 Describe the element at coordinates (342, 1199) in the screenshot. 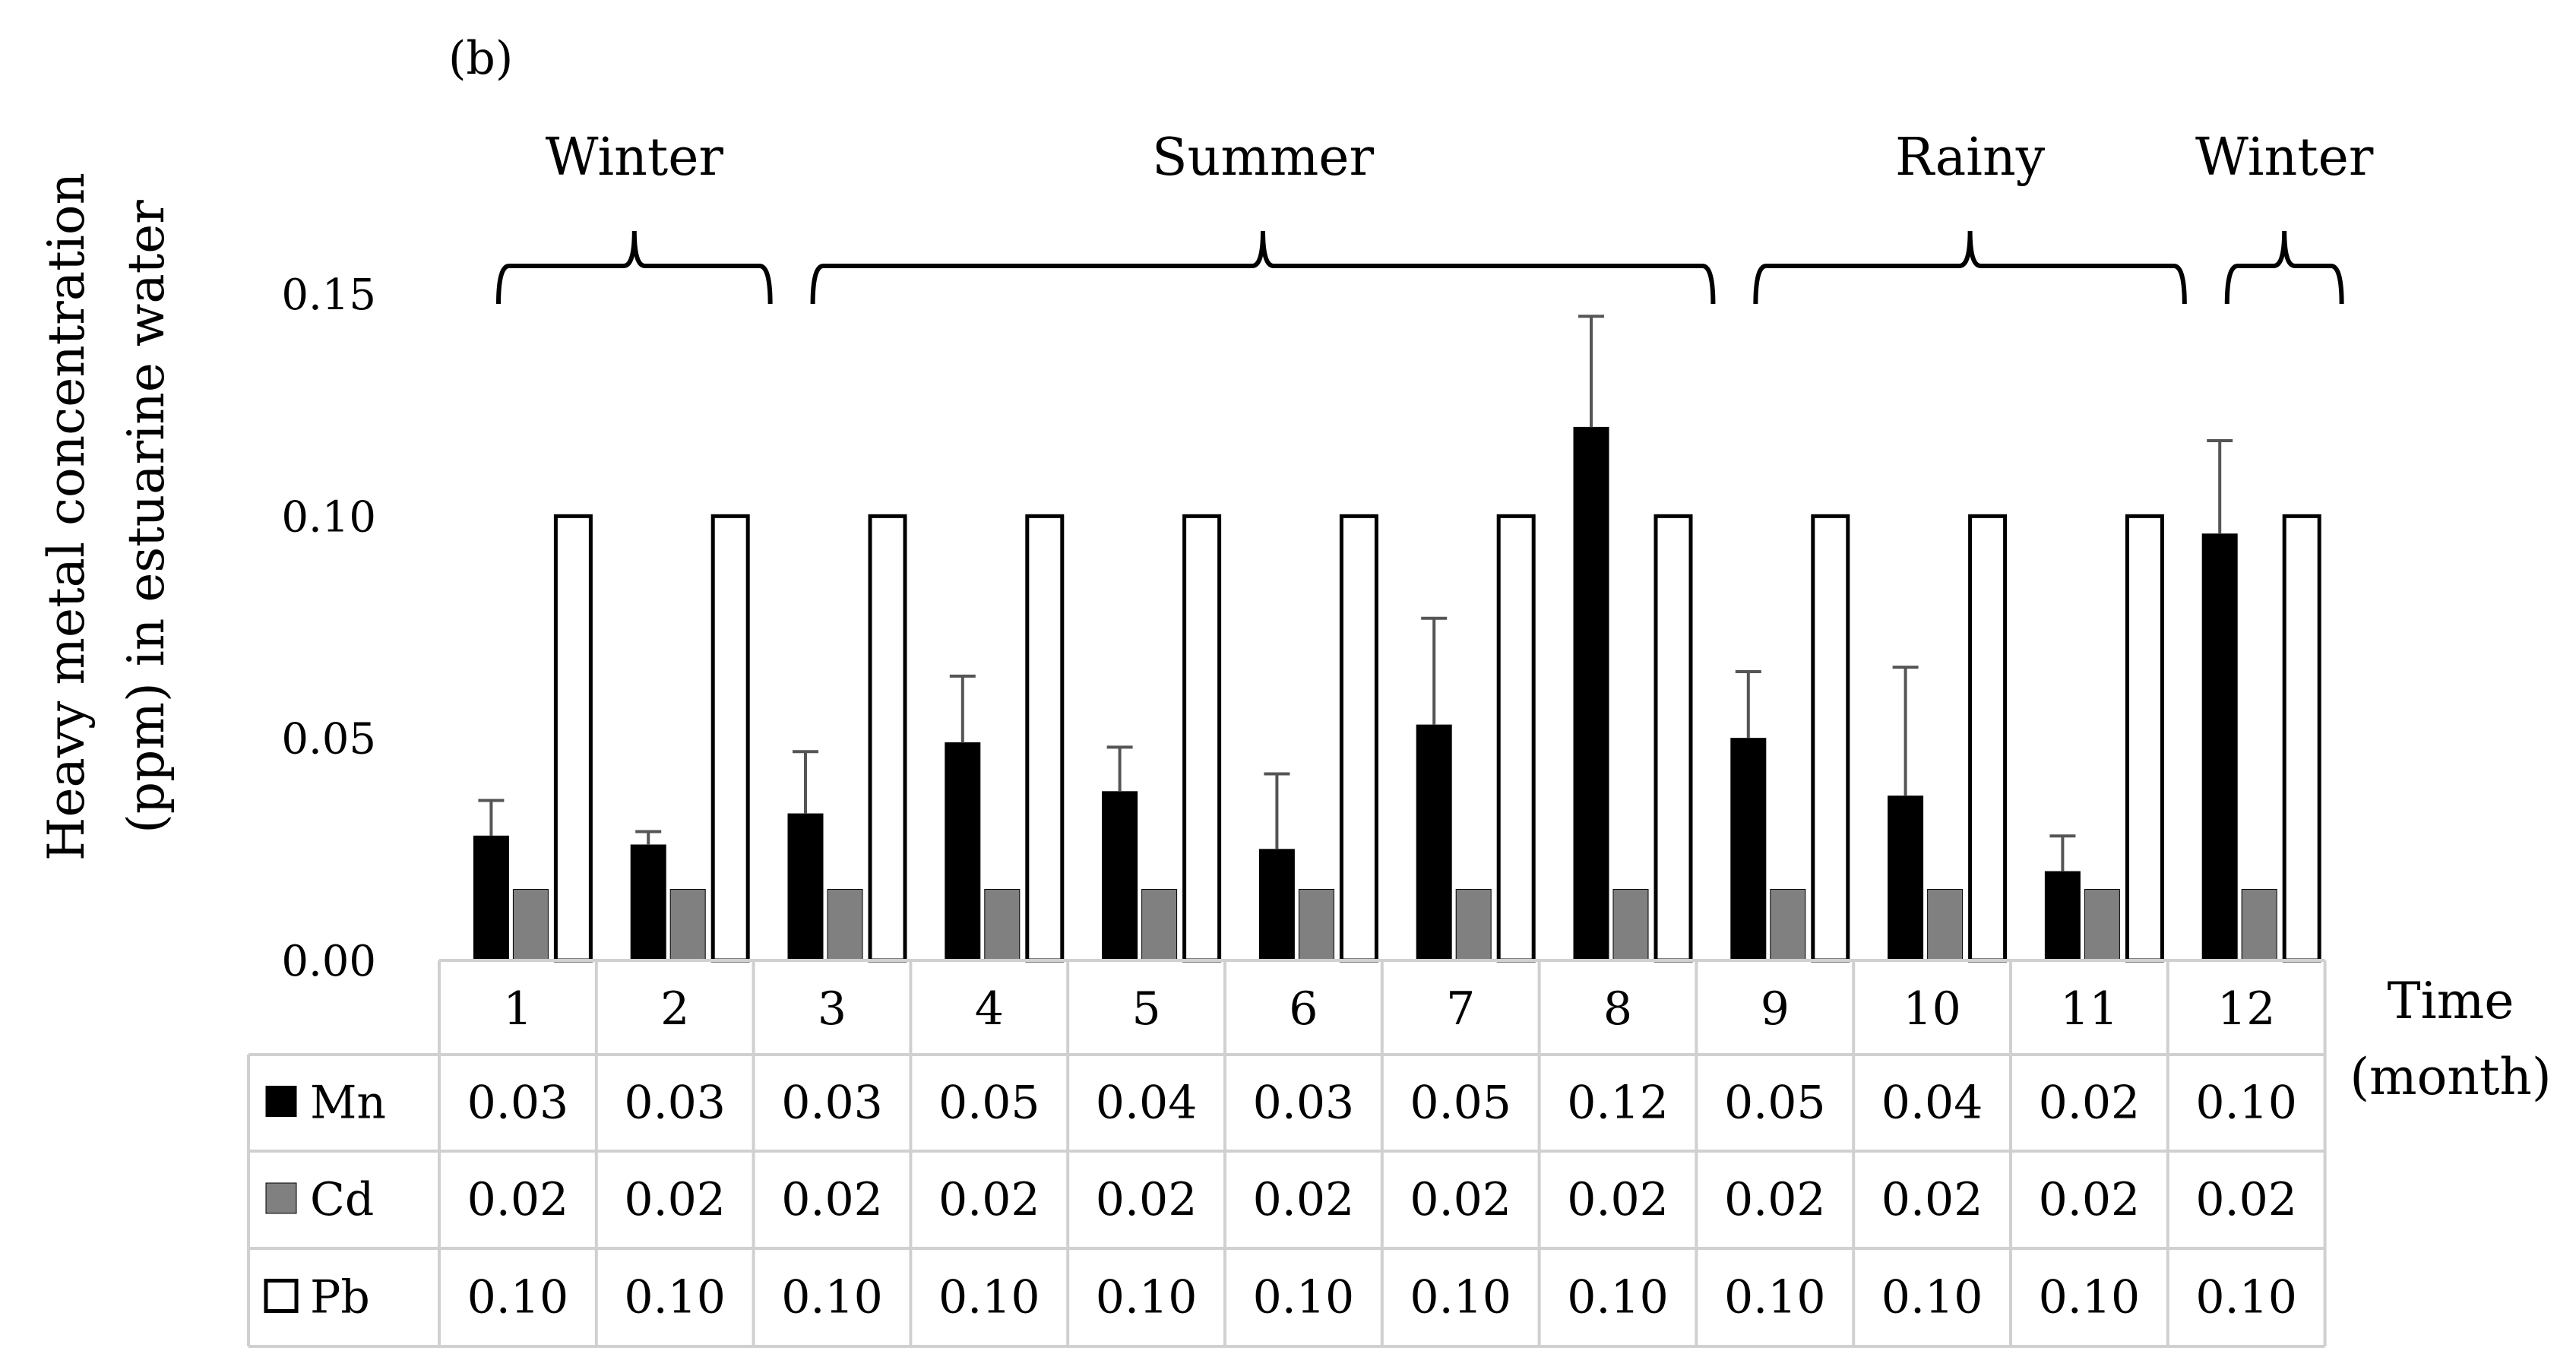

I see `legend-label-cd: Cd` at that location.